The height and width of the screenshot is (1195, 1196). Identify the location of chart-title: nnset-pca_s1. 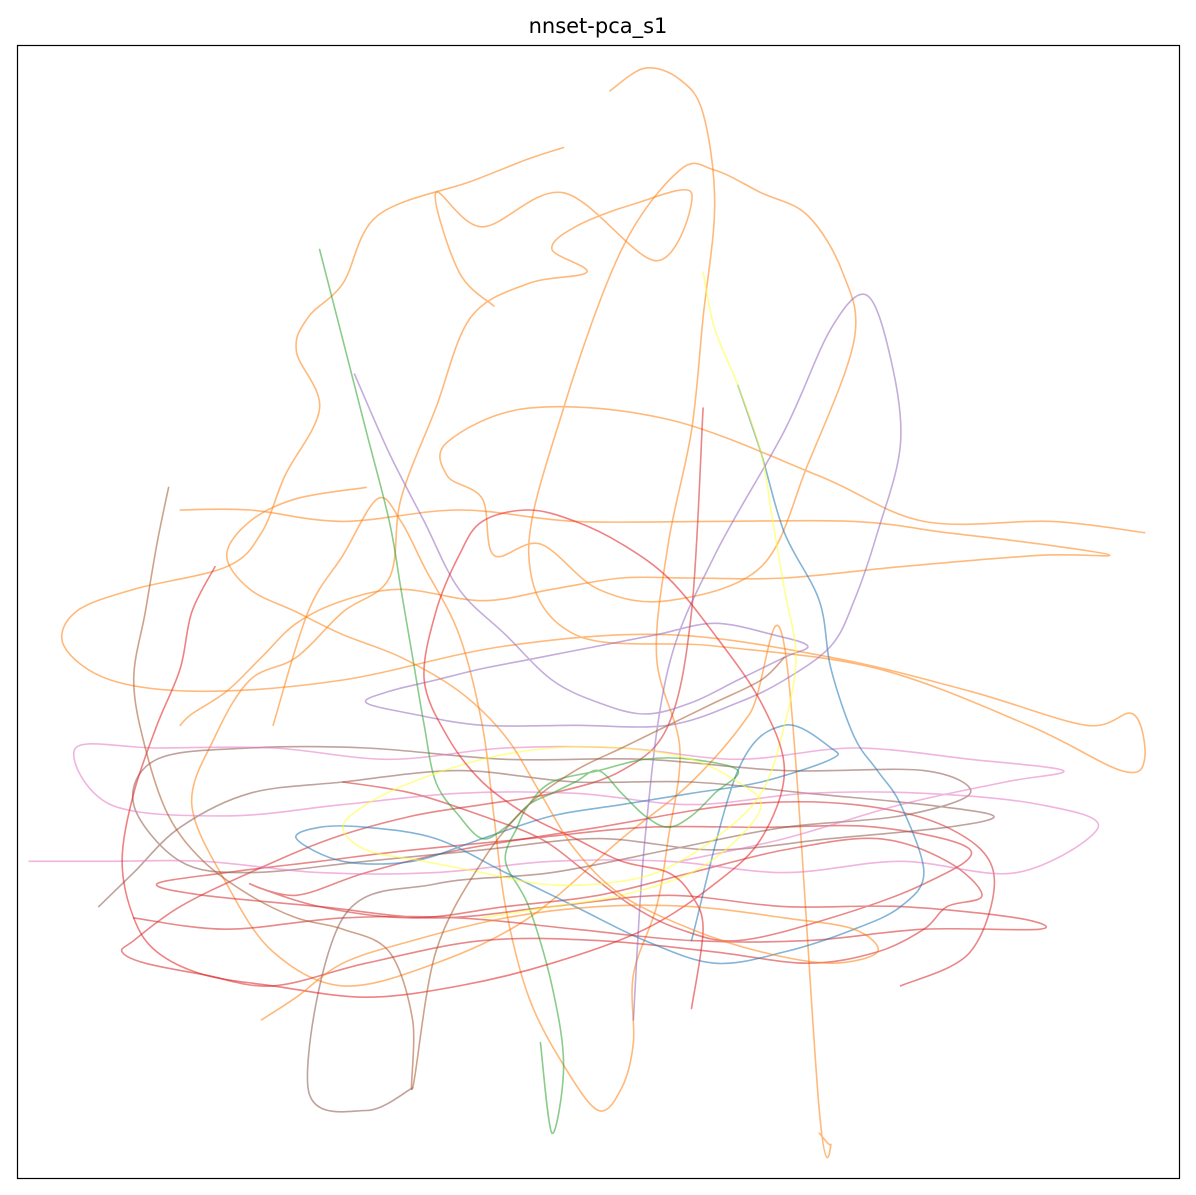
(598, 26).